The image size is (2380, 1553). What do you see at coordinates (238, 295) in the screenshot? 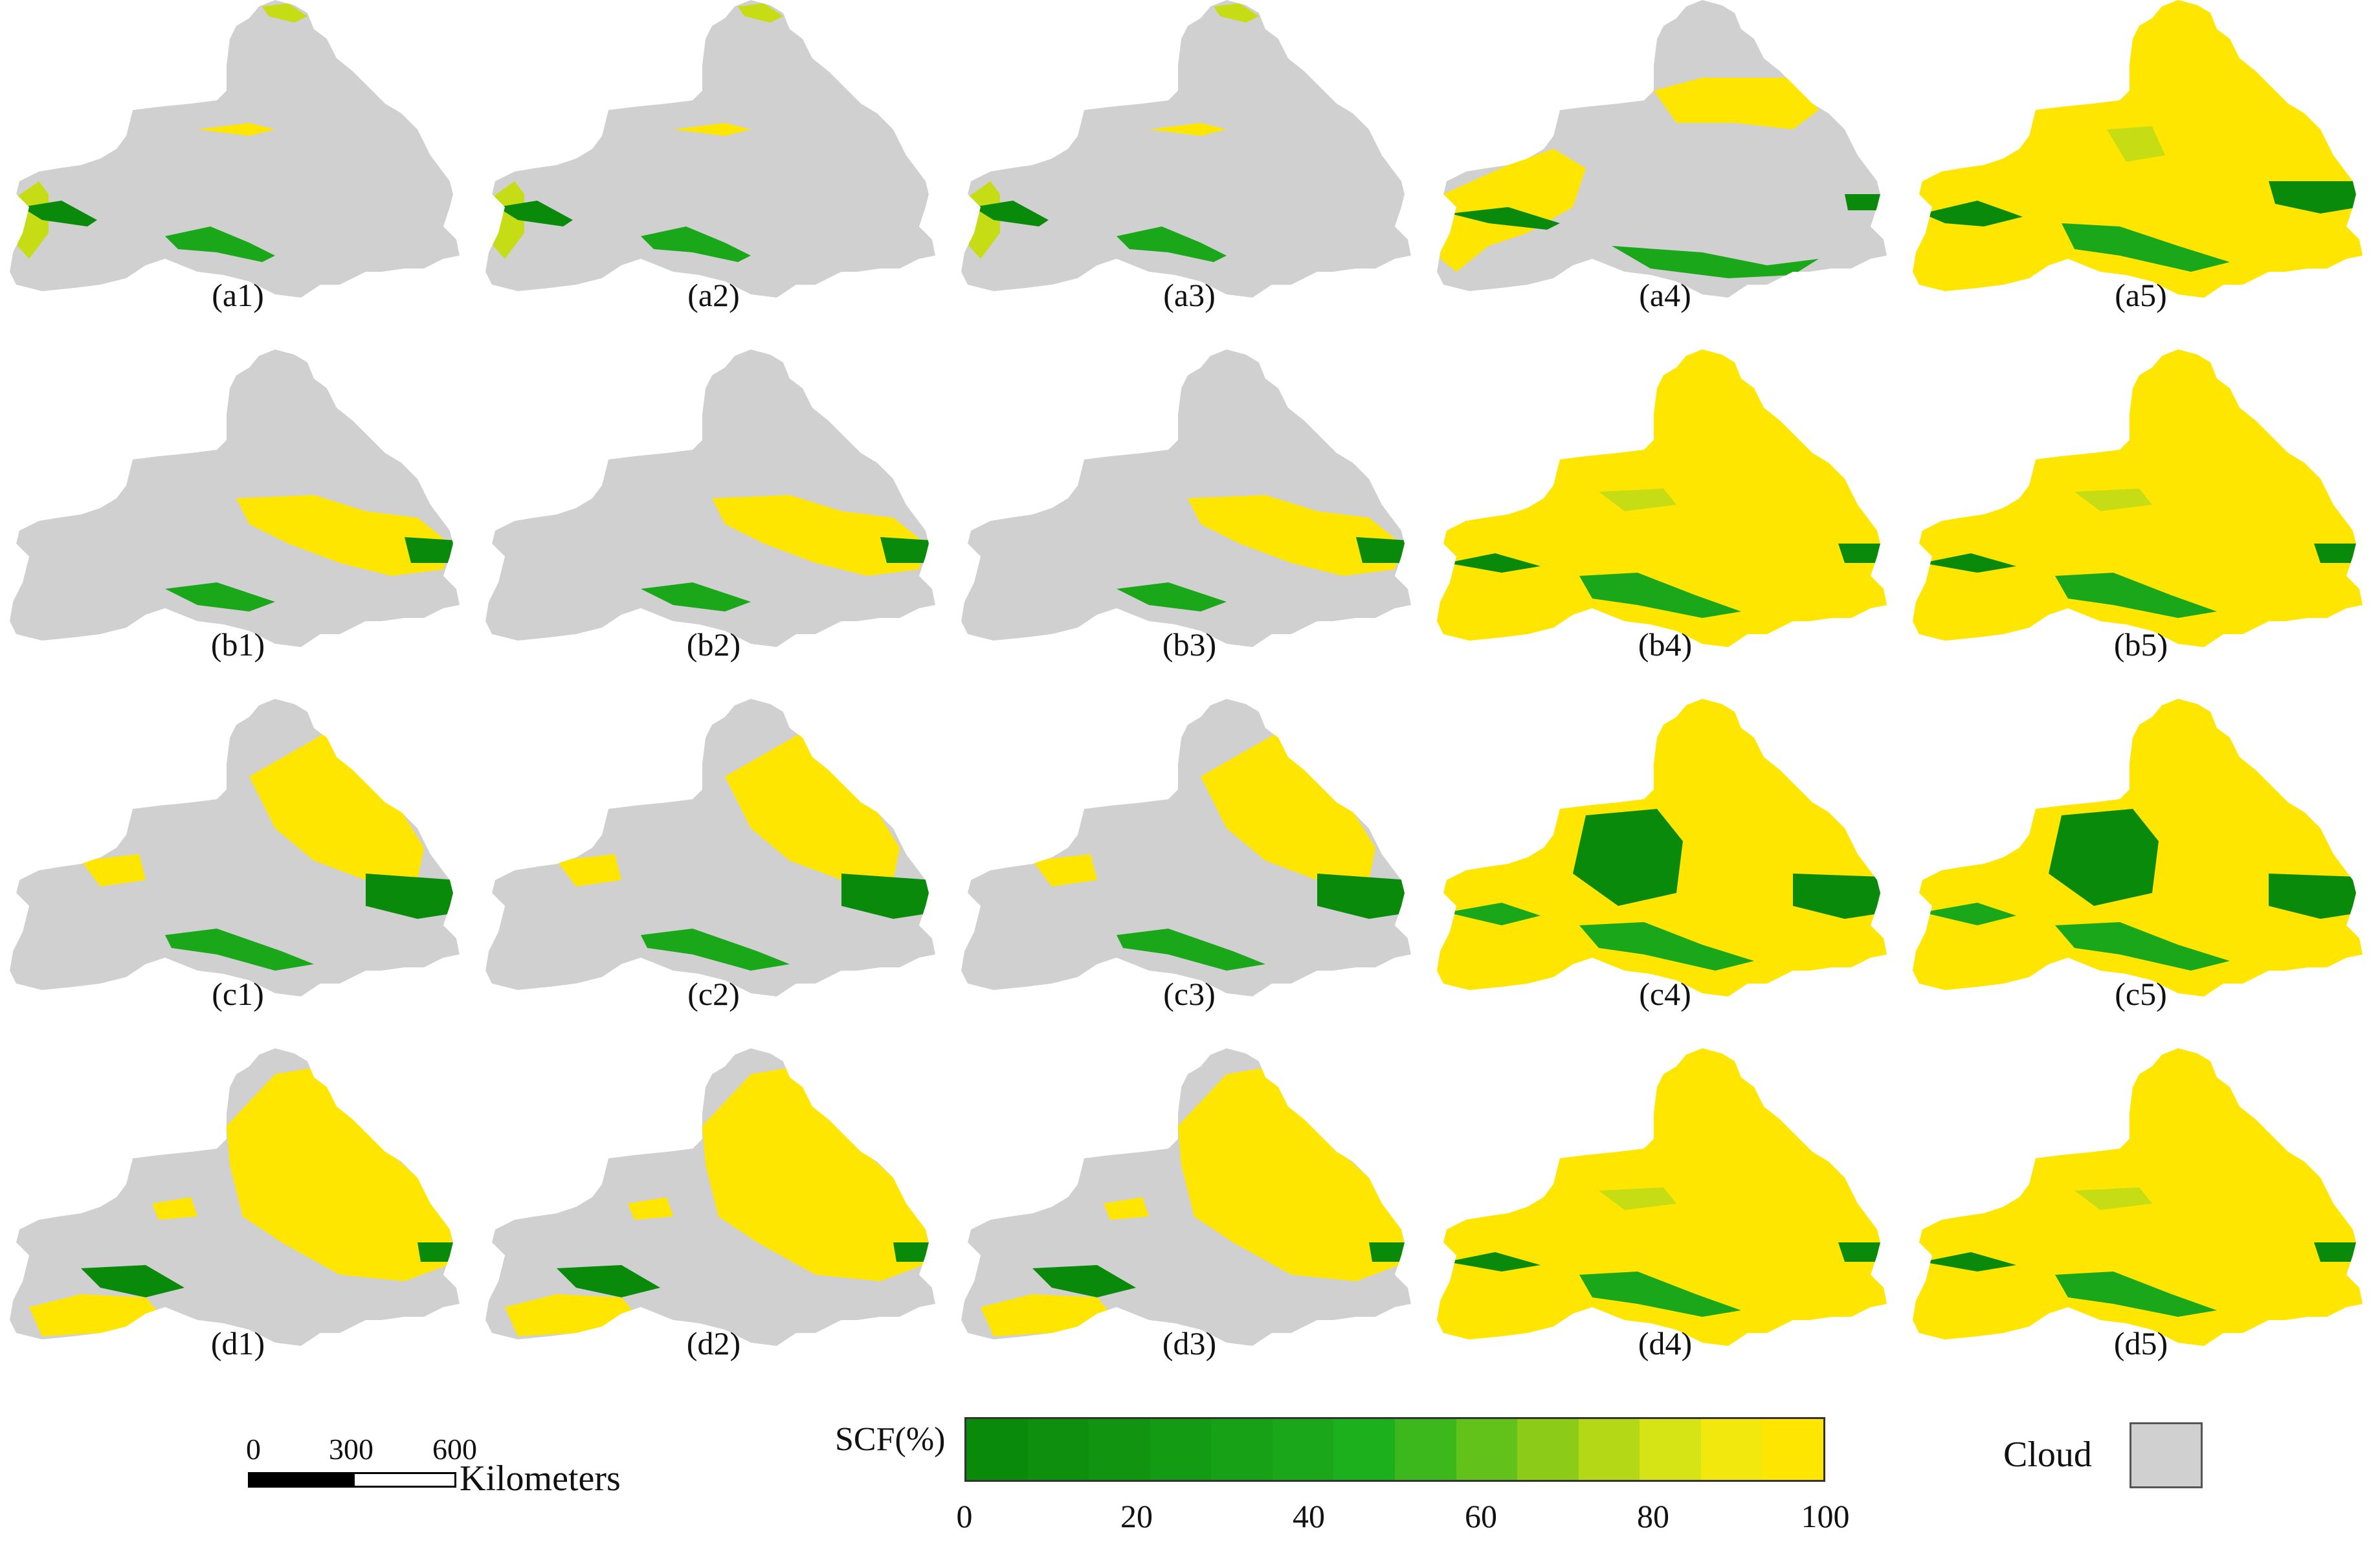
I see `panel-label: (a1)` at bounding box center [238, 295].